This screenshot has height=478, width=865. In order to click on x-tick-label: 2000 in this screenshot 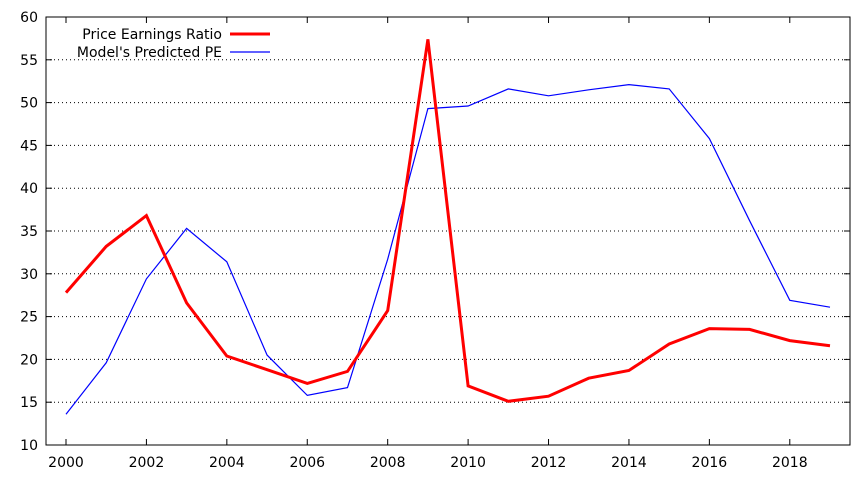, I will do `click(66, 463)`.